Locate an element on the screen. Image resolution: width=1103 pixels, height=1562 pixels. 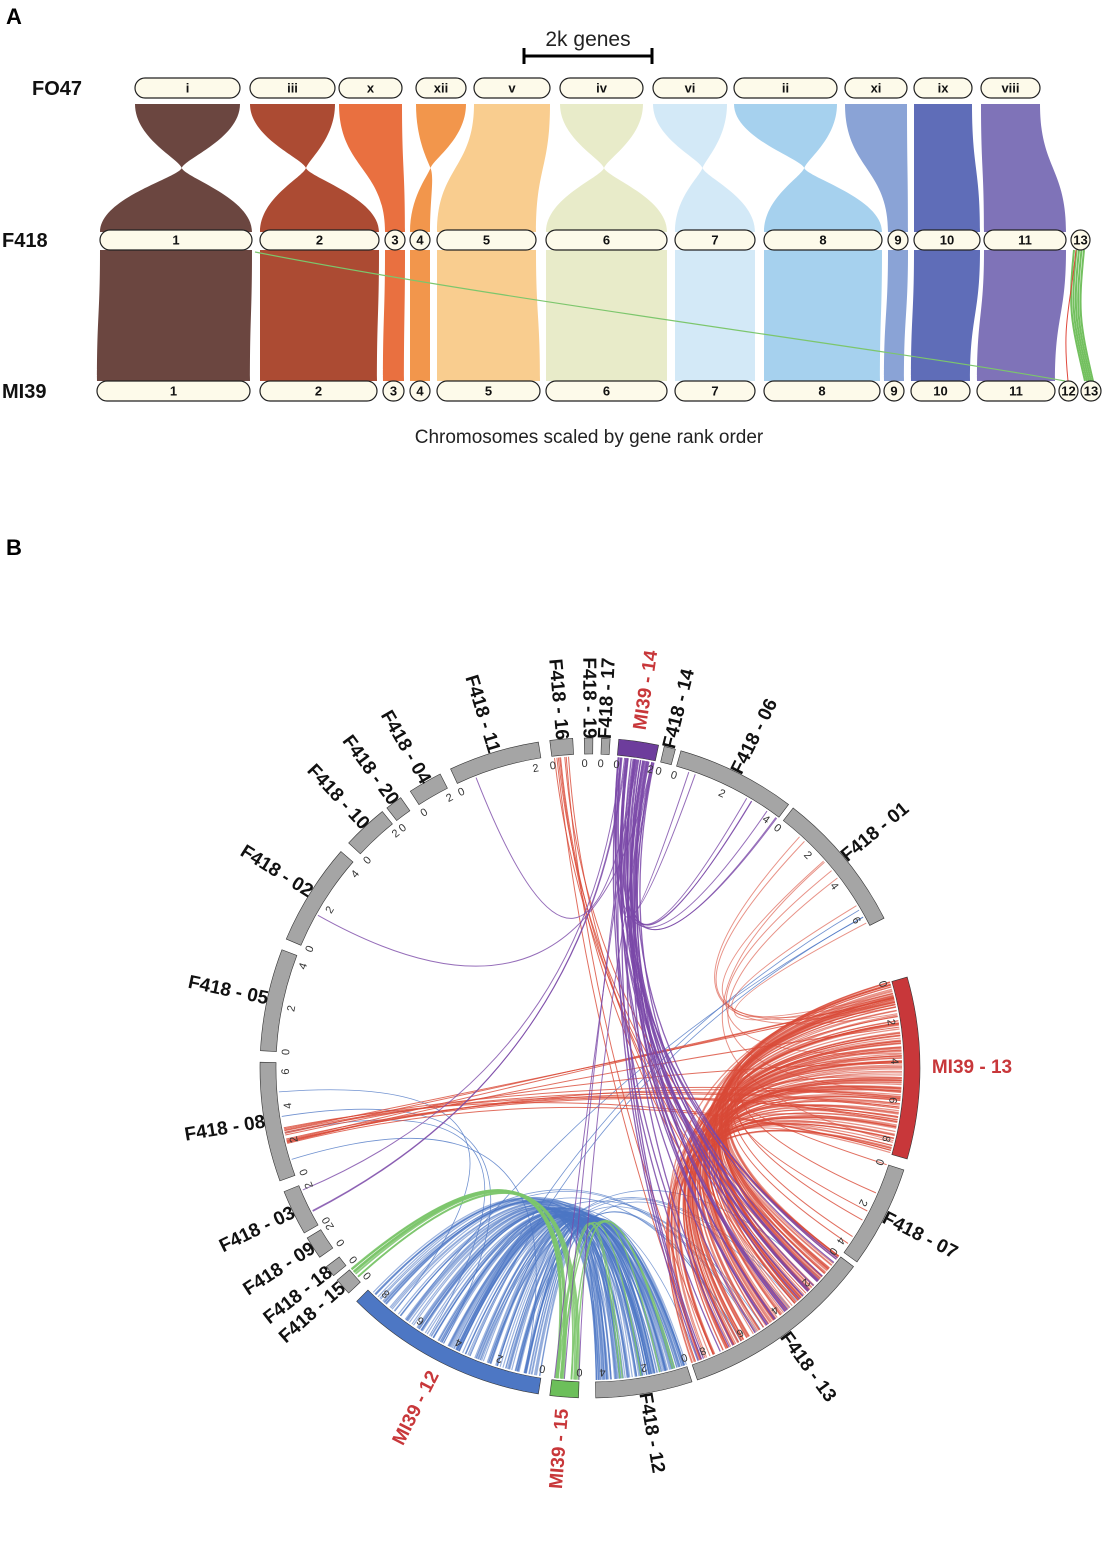
axis-caption: Chromosomes scaled by gene rank order is located at coordinates (589, 437).